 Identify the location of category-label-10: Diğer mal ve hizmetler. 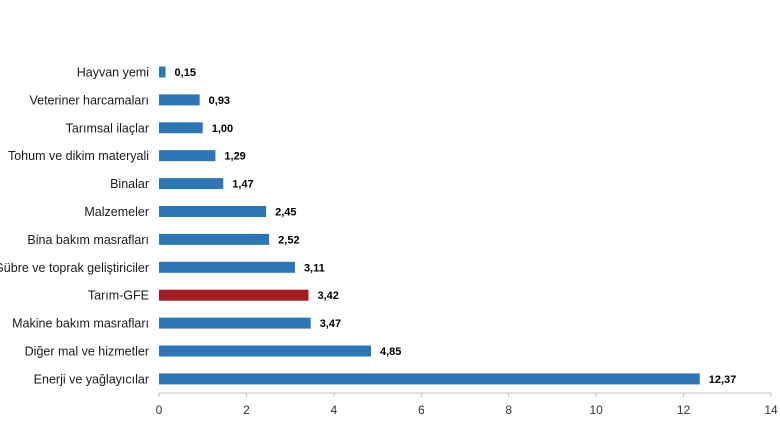
(87, 352).